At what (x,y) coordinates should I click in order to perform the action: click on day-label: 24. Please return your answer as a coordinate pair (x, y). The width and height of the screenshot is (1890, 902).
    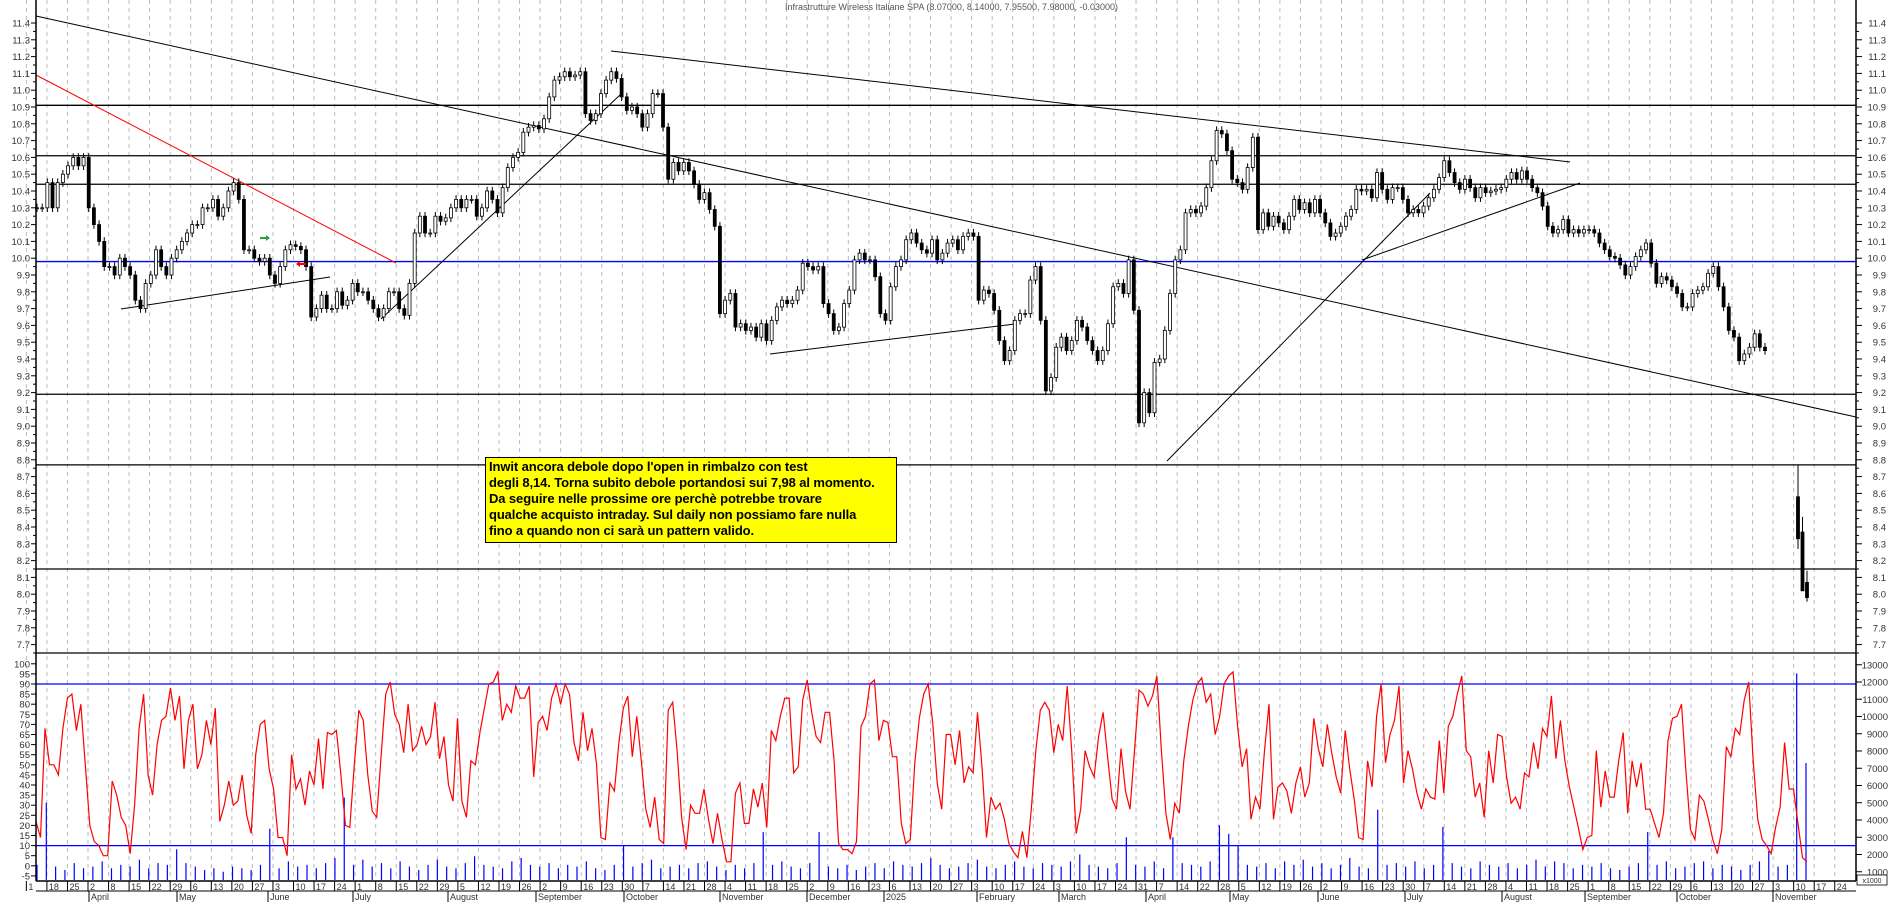
    Looking at the image, I should click on (1040, 887).